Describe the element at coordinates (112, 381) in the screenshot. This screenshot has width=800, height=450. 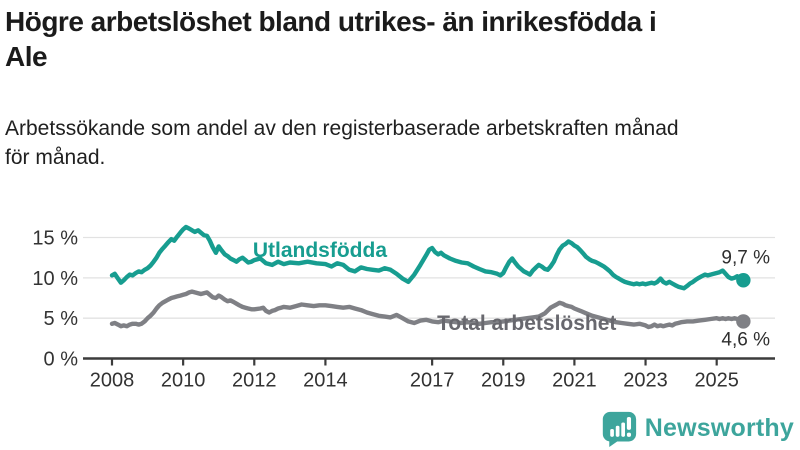
I see `x-tick-label: 2008` at that location.